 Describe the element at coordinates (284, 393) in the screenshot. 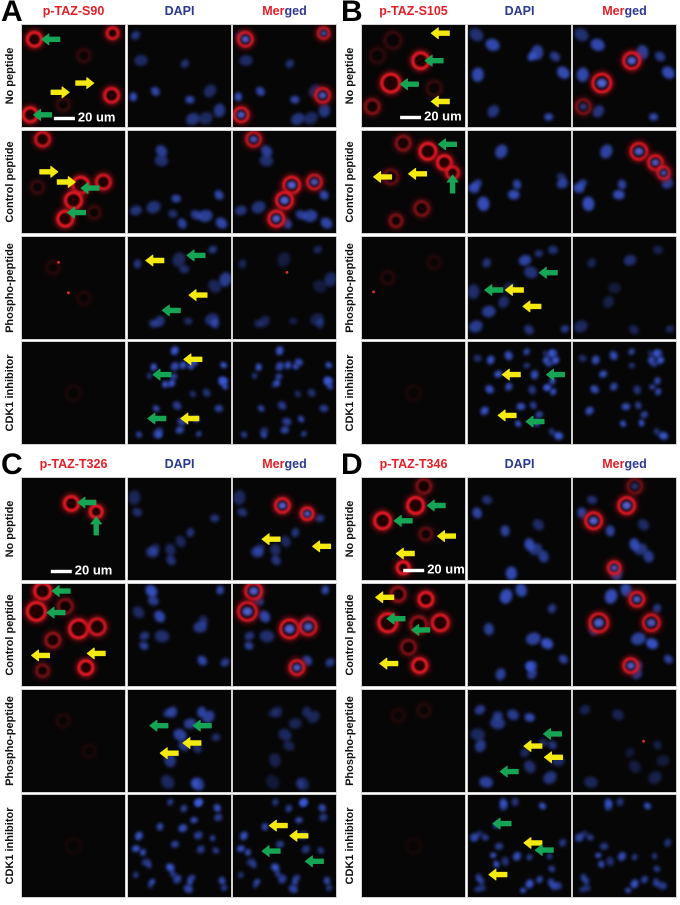

I see `micrograph-A-cdk1-inhibitor-merged` at that location.